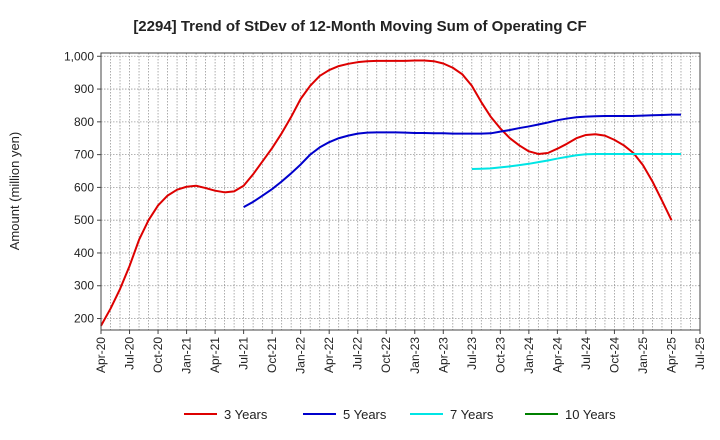  Describe the element at coordinates (158, 355) in the screenshot. I see `x-tick-label: Oct-20` at that location.